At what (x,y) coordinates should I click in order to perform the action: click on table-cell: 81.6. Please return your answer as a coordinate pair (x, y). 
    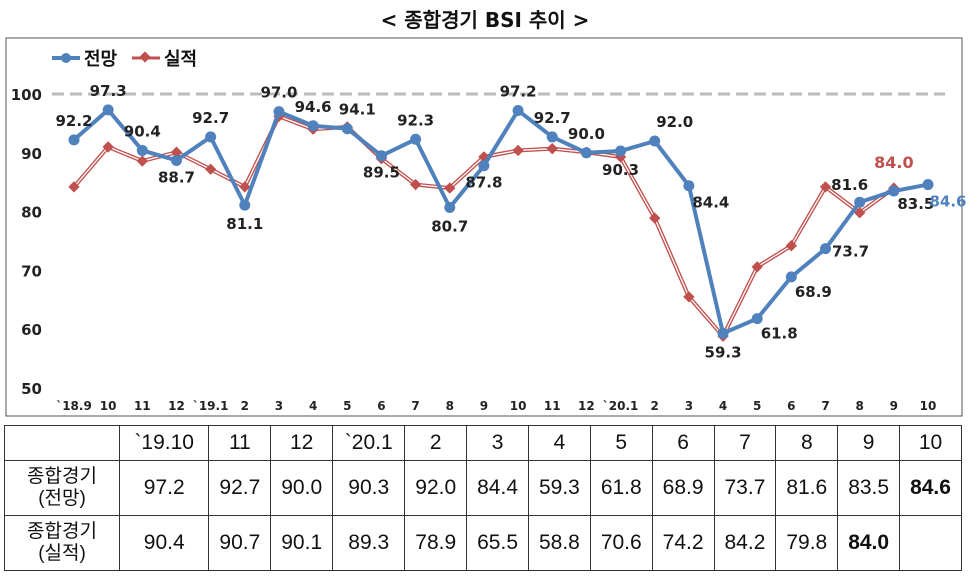
    Looking at the image, I should click on (807, 488).